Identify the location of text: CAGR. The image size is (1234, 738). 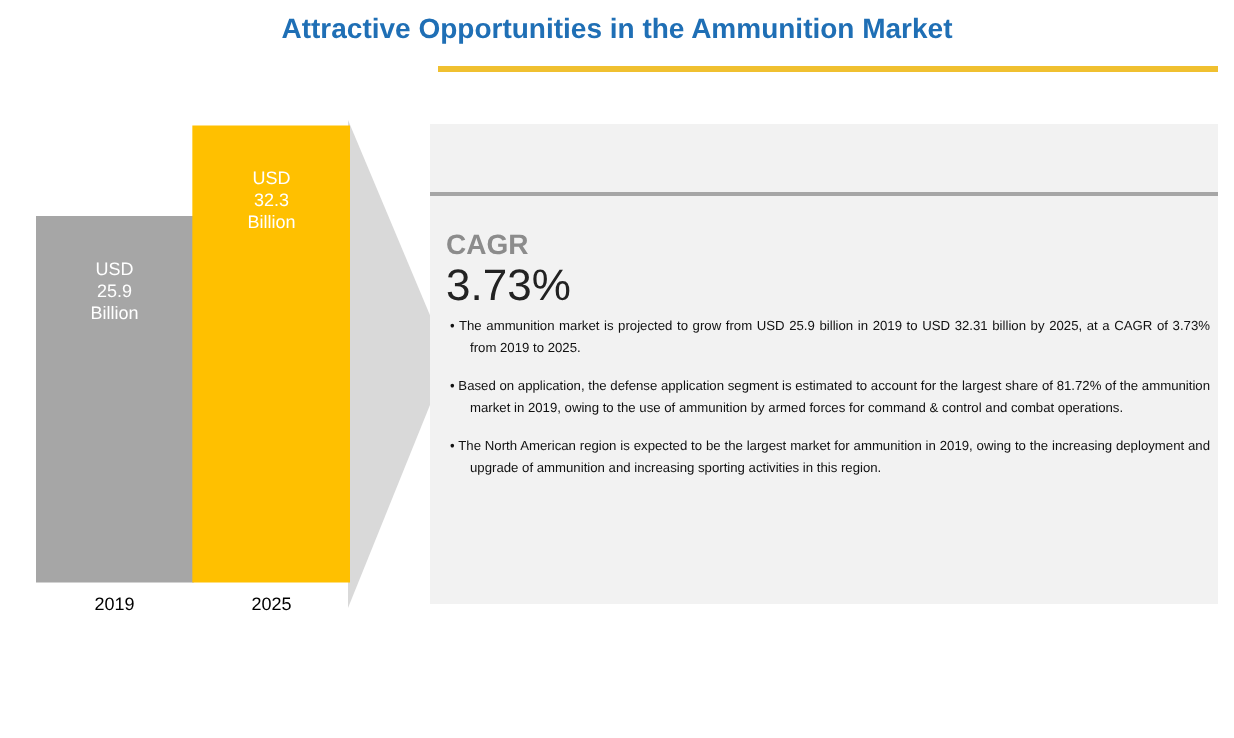
(487, 244).